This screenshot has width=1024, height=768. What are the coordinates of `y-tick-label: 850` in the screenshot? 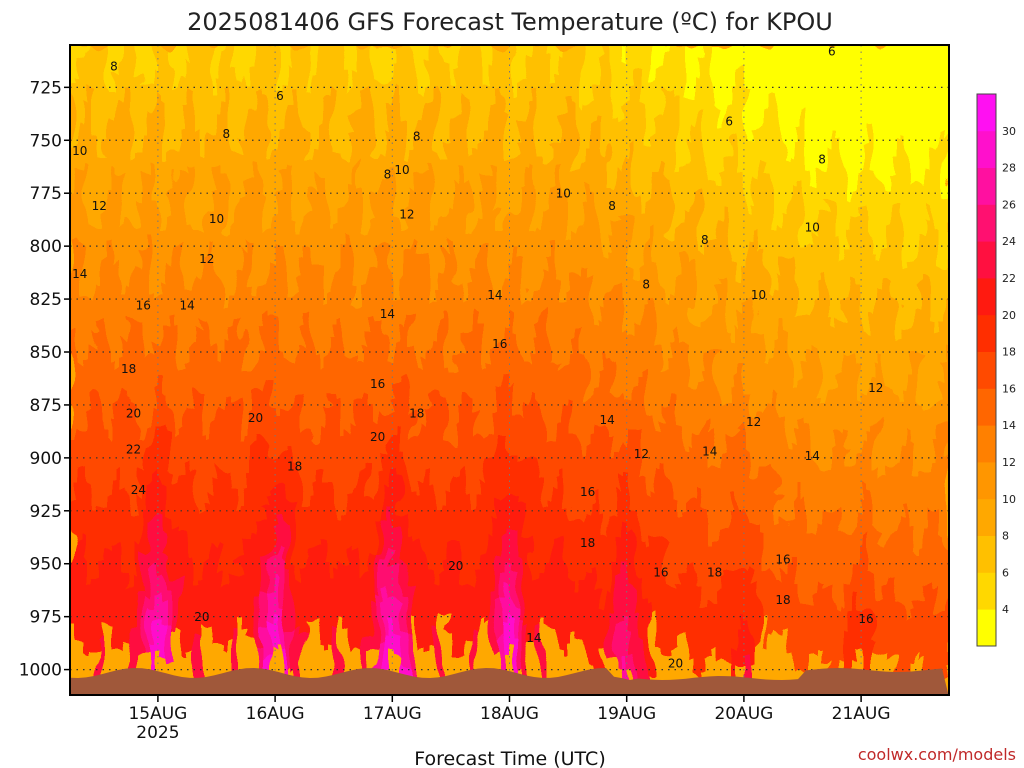 It's located at (46, 353).